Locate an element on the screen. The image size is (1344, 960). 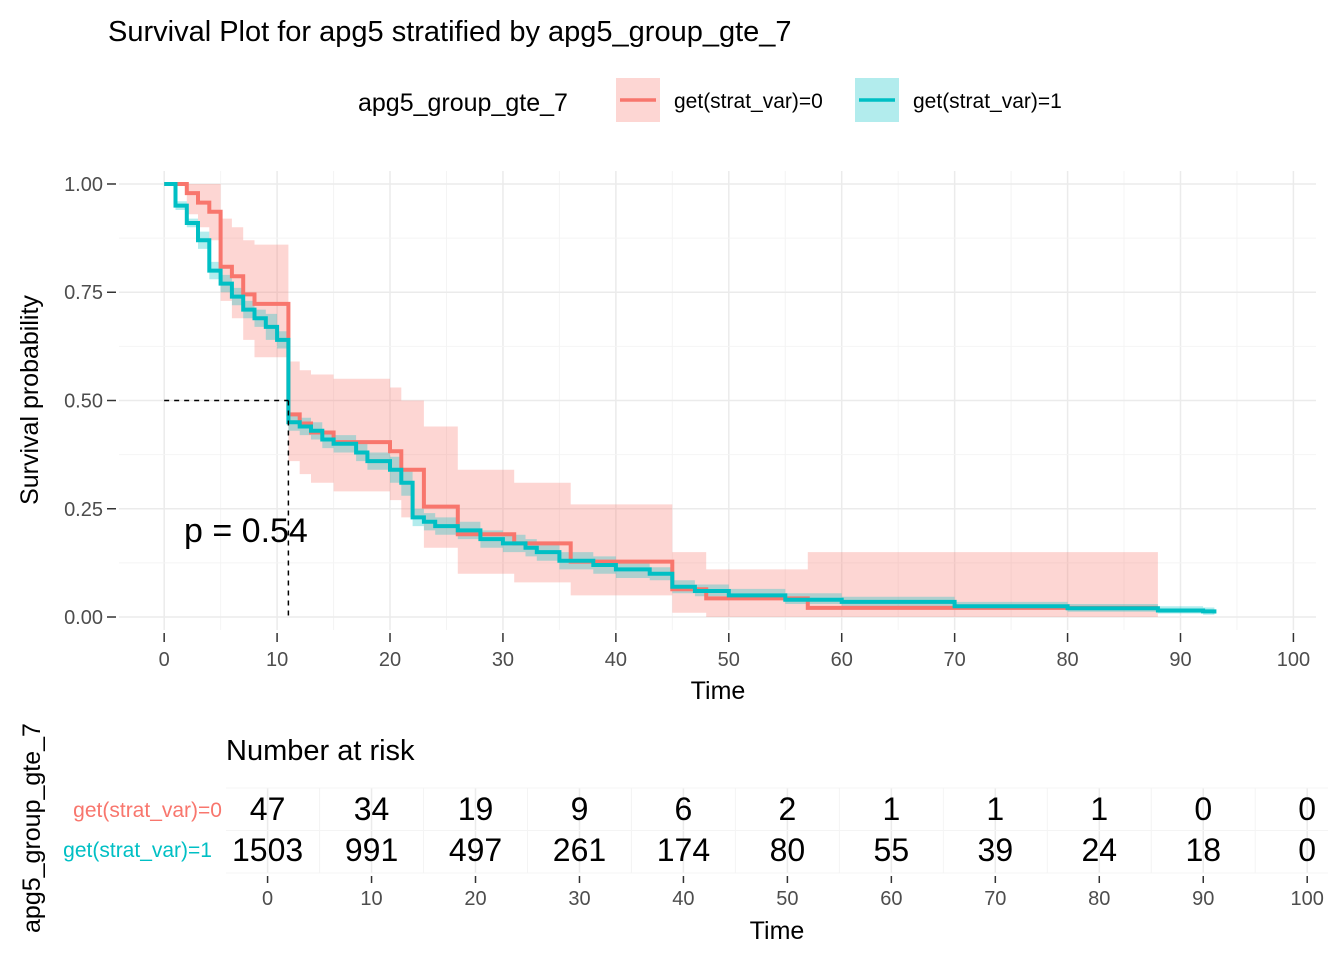
risk-value: 497 is located at coordinates (475, 850).